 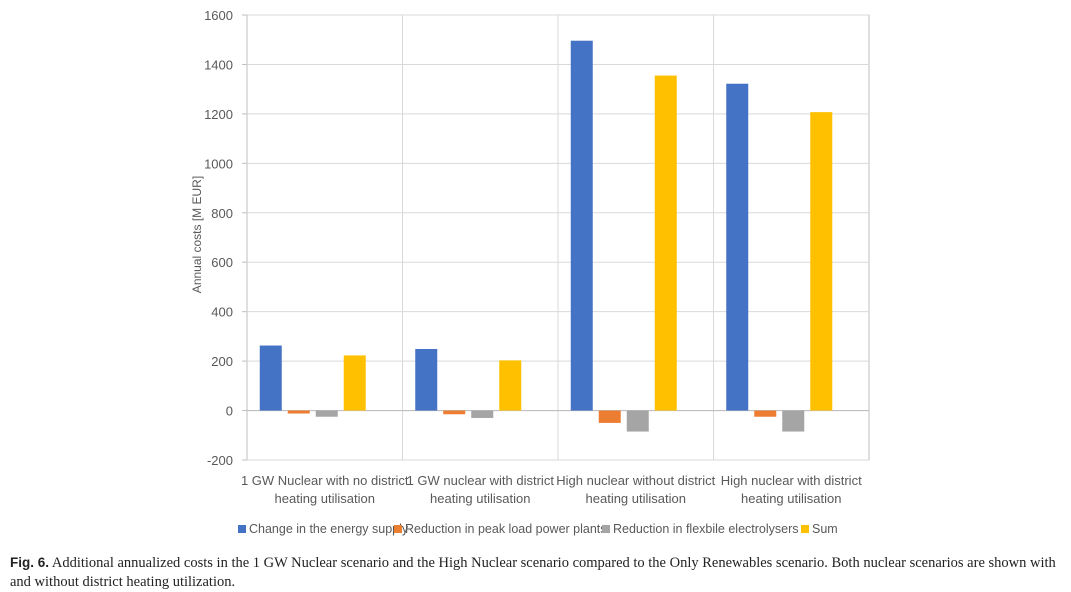 I want to click on y-tick-label: 400, so click(x=222, y=312).